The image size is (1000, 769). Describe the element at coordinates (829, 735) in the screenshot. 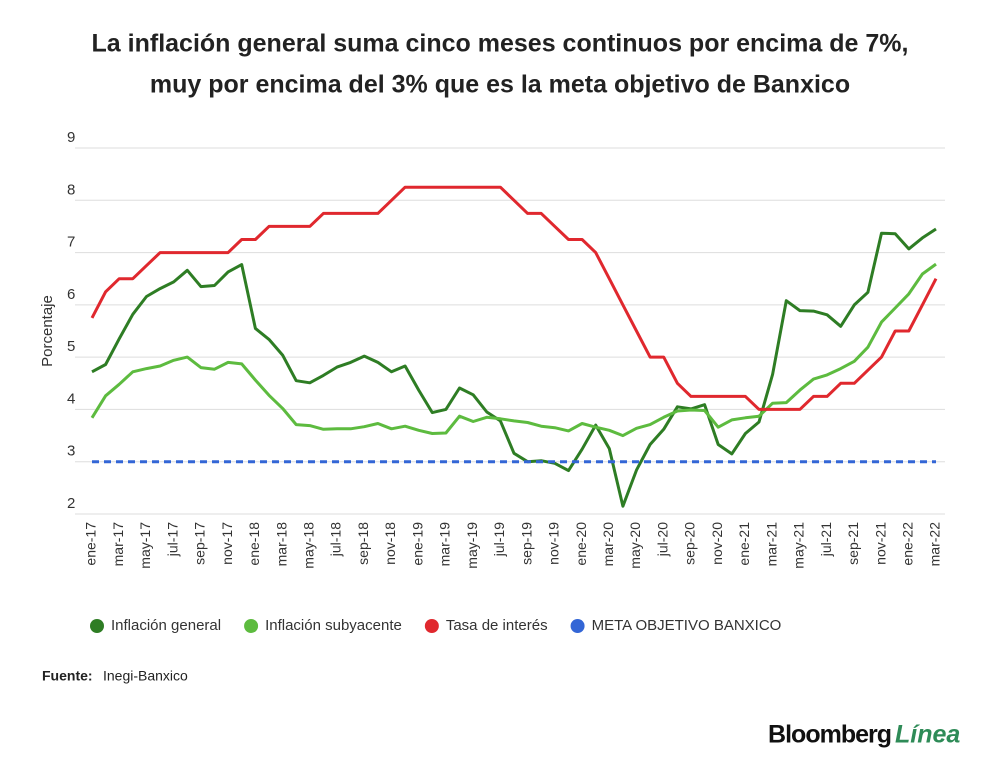

I see `brand-name: Bloomberg` at that location.